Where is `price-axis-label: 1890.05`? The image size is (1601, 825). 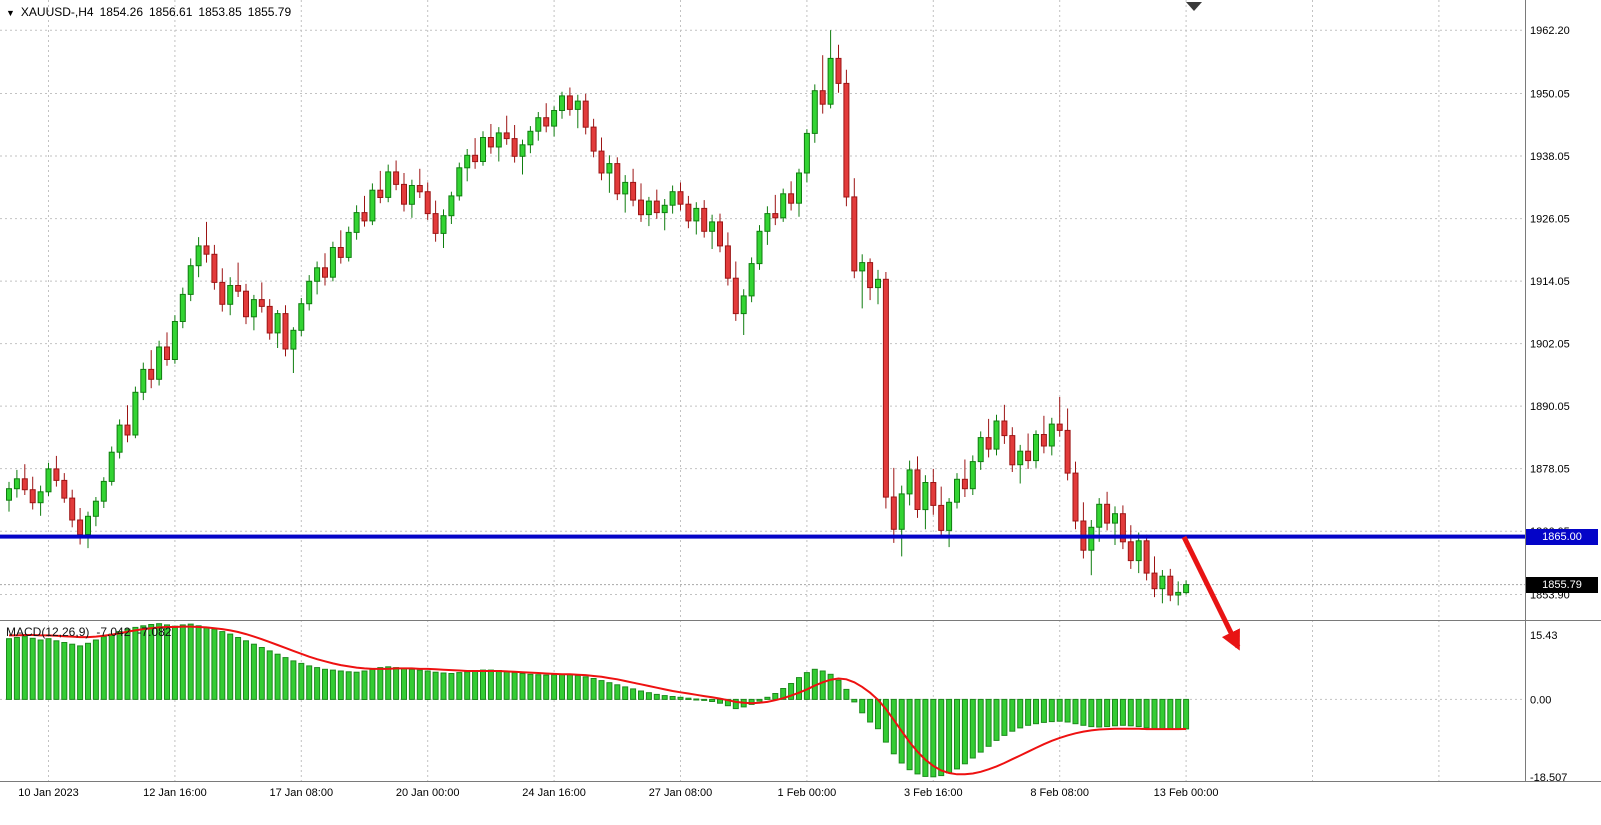
price-axis-label: 1890.05 is located at coordinates (1550, 407).